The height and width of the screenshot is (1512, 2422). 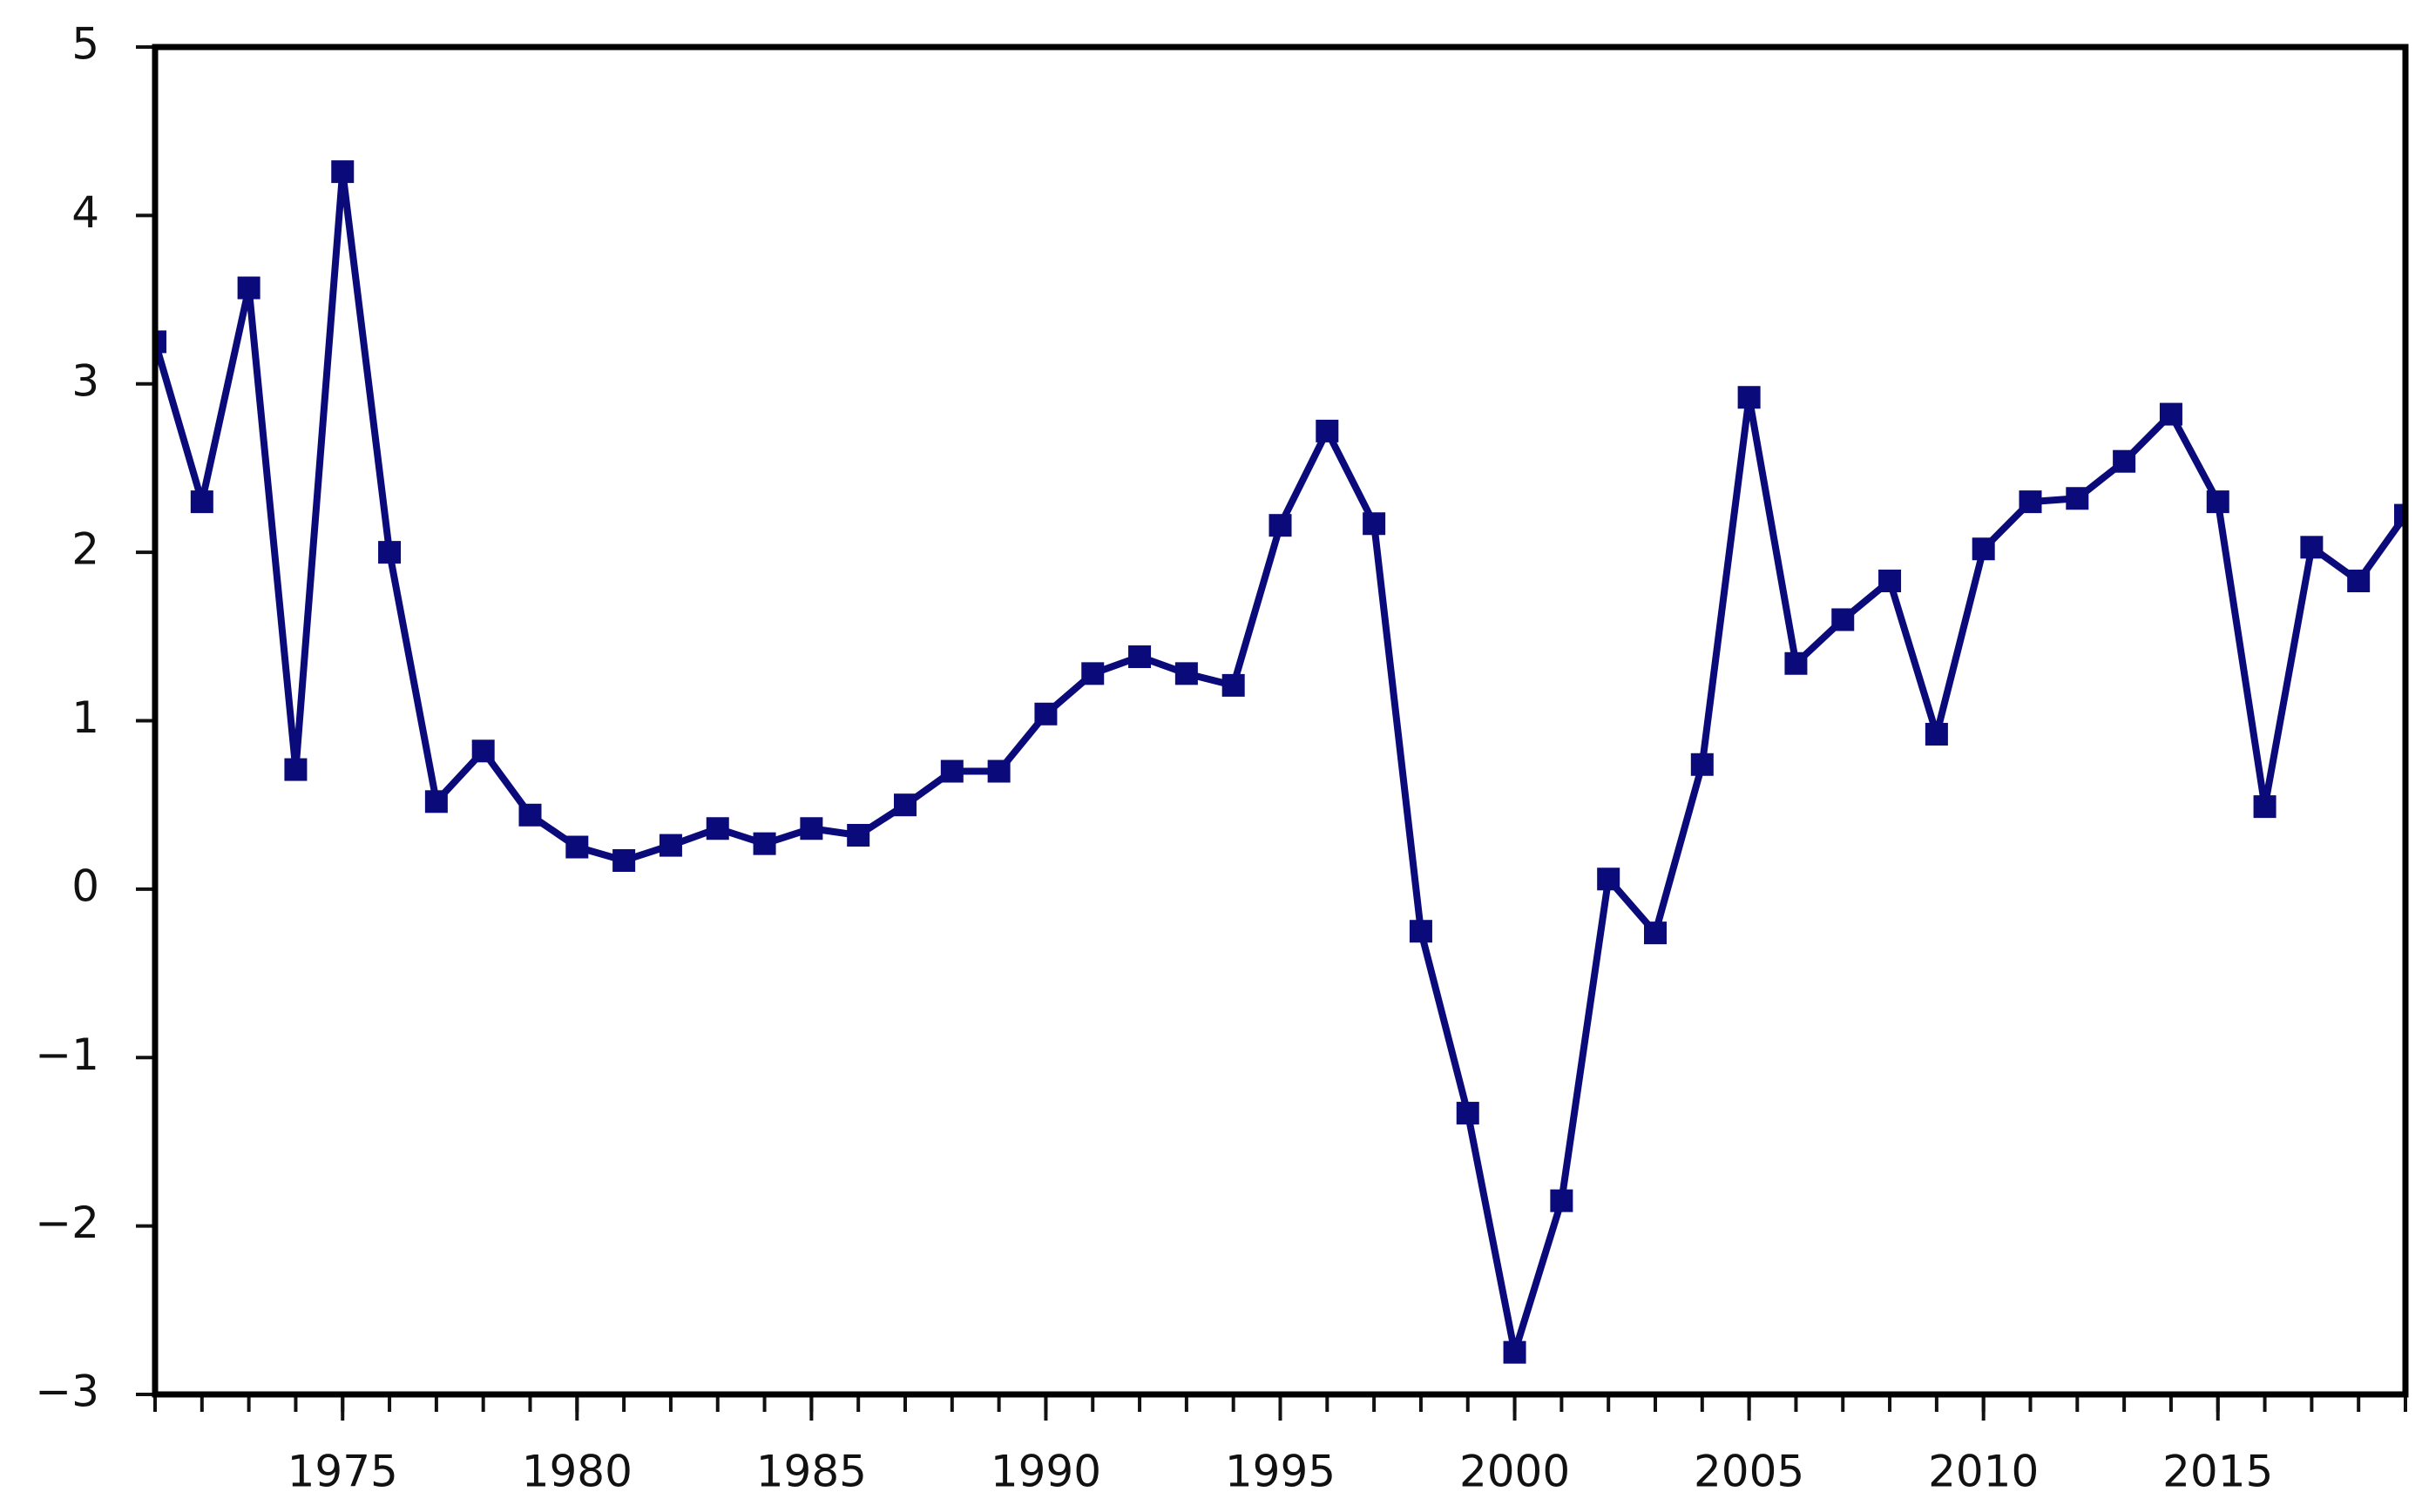 I want to click on x-tick-label: 1985, so click(x=811, y=1472).